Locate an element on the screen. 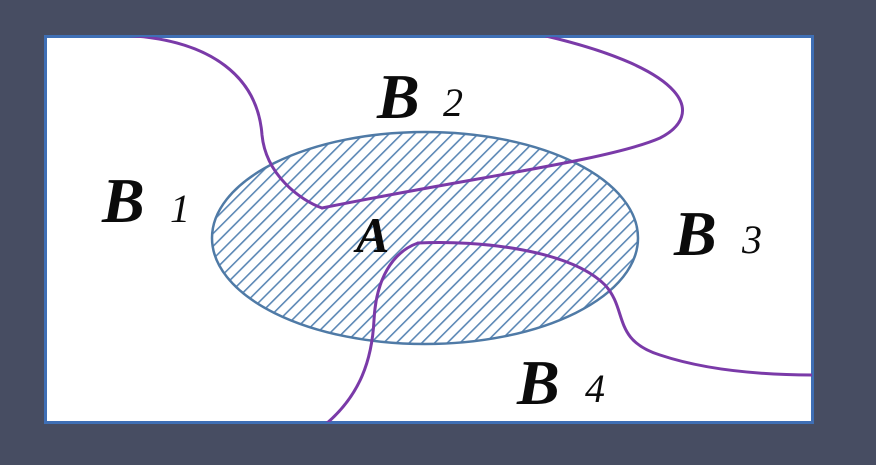 The image size is (876, 465). partition-line-b3-b4 is located at coordinates (614, 309).